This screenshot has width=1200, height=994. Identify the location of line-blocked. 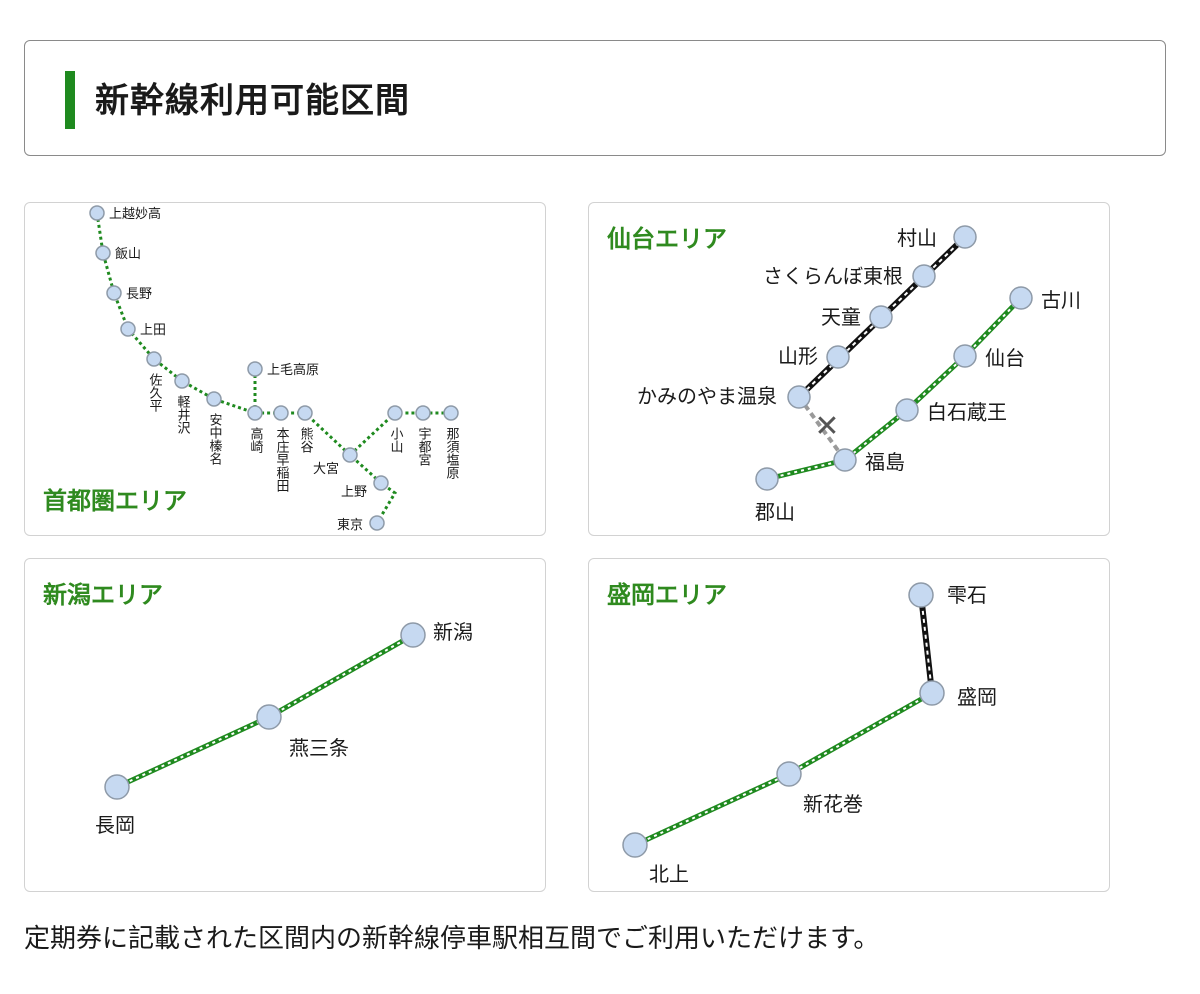
(822, 428).